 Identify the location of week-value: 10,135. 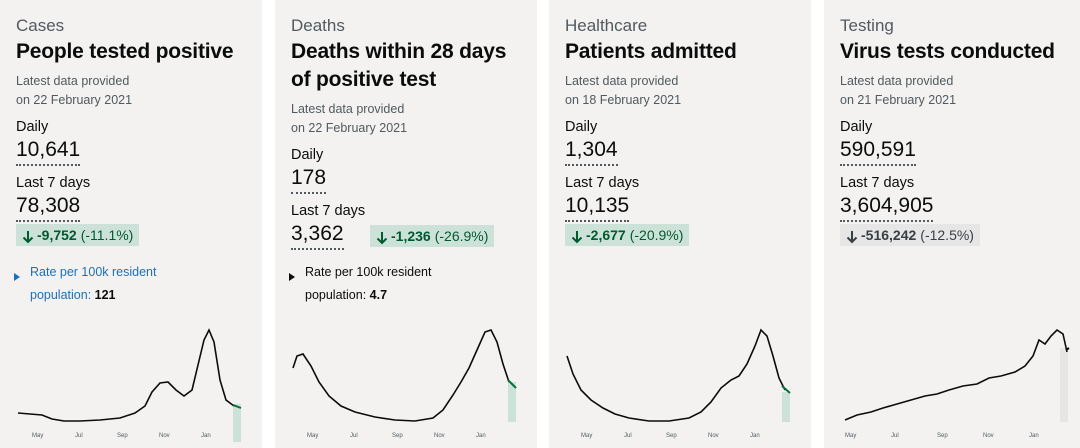
(597, 207).